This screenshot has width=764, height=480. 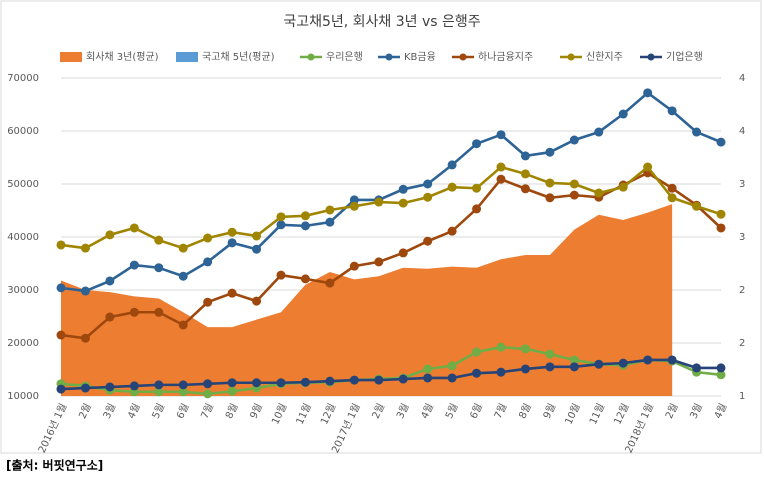 What do you see at coordinates (476, 410) in the screenshot?
I see `x-tick-label: 6월` at bounding box center [476, 410].